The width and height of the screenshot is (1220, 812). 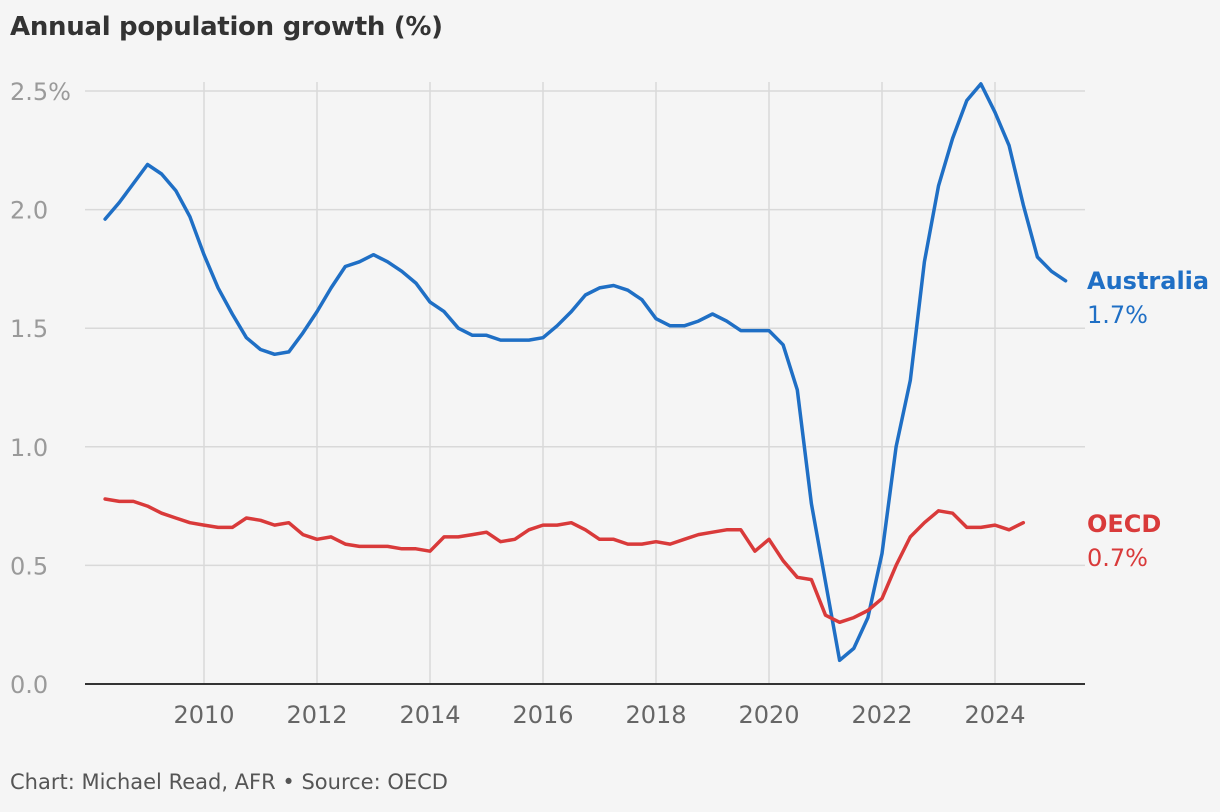 What do you see at coordinates (40, 92) in the screenshot?
I see `y-tick-label: 2.5%` at bounding box center [40, 92].